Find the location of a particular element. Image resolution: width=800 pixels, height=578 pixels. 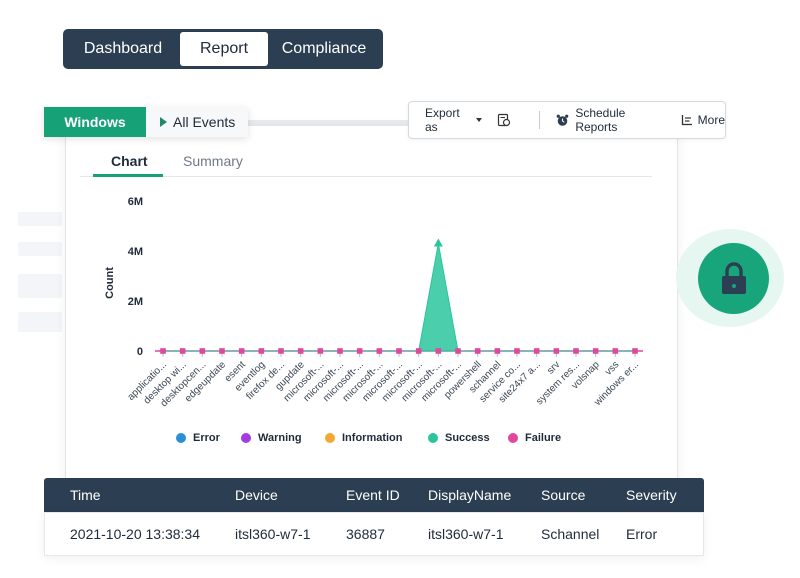

y-tick-label: 2M is located at coordinates (135, 302).